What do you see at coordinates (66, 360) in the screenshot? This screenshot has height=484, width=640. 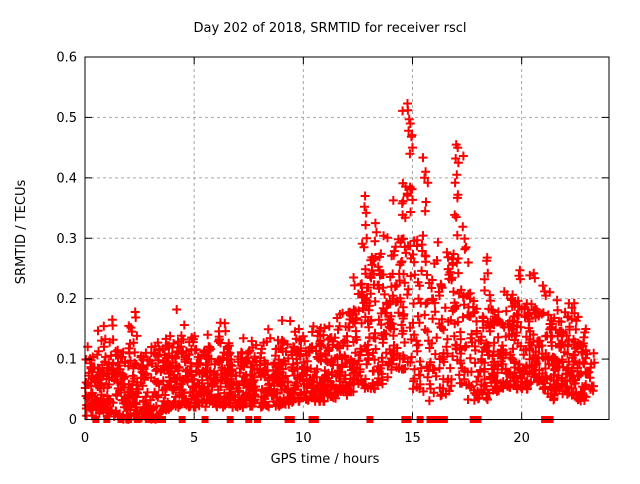 I see `y-tick-label: 0.1` at bounding box center [66, 360].